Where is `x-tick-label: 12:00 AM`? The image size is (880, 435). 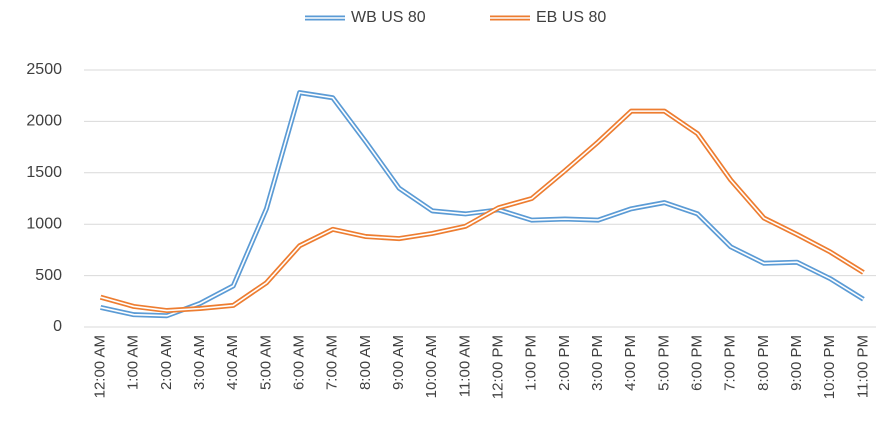
x-tick-label: 12:00 AM is located at coordinates (100, 366).